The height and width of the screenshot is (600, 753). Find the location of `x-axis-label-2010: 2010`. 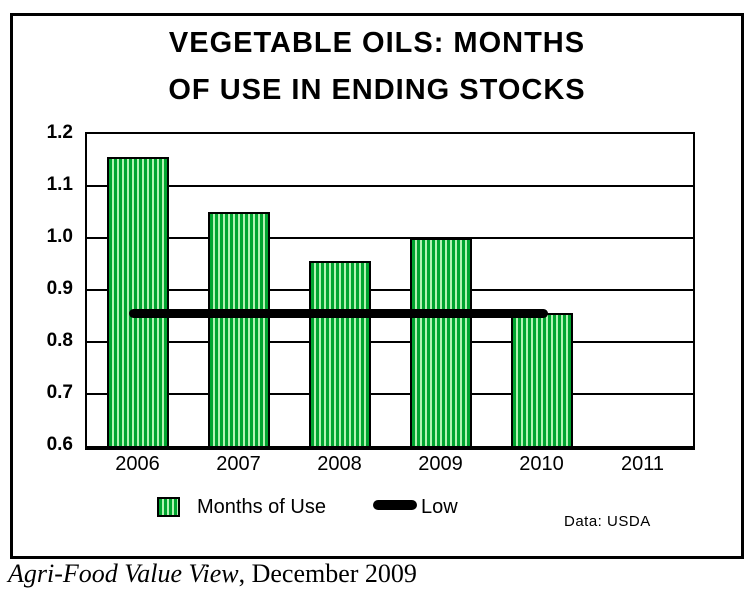

x-axis-label-2010: 2010 is located at coordinates (541, 464).